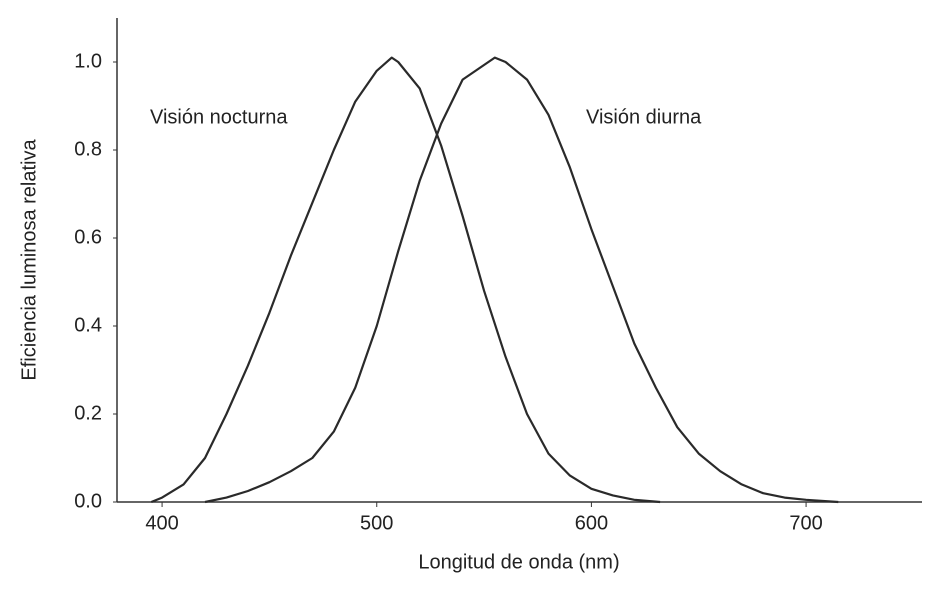 Image resolution: width=932 pixels, height=603 pixels. Describe the element at coordinates (161, 523) in the screenshot. I see `x-tick-label: 400` at that location.